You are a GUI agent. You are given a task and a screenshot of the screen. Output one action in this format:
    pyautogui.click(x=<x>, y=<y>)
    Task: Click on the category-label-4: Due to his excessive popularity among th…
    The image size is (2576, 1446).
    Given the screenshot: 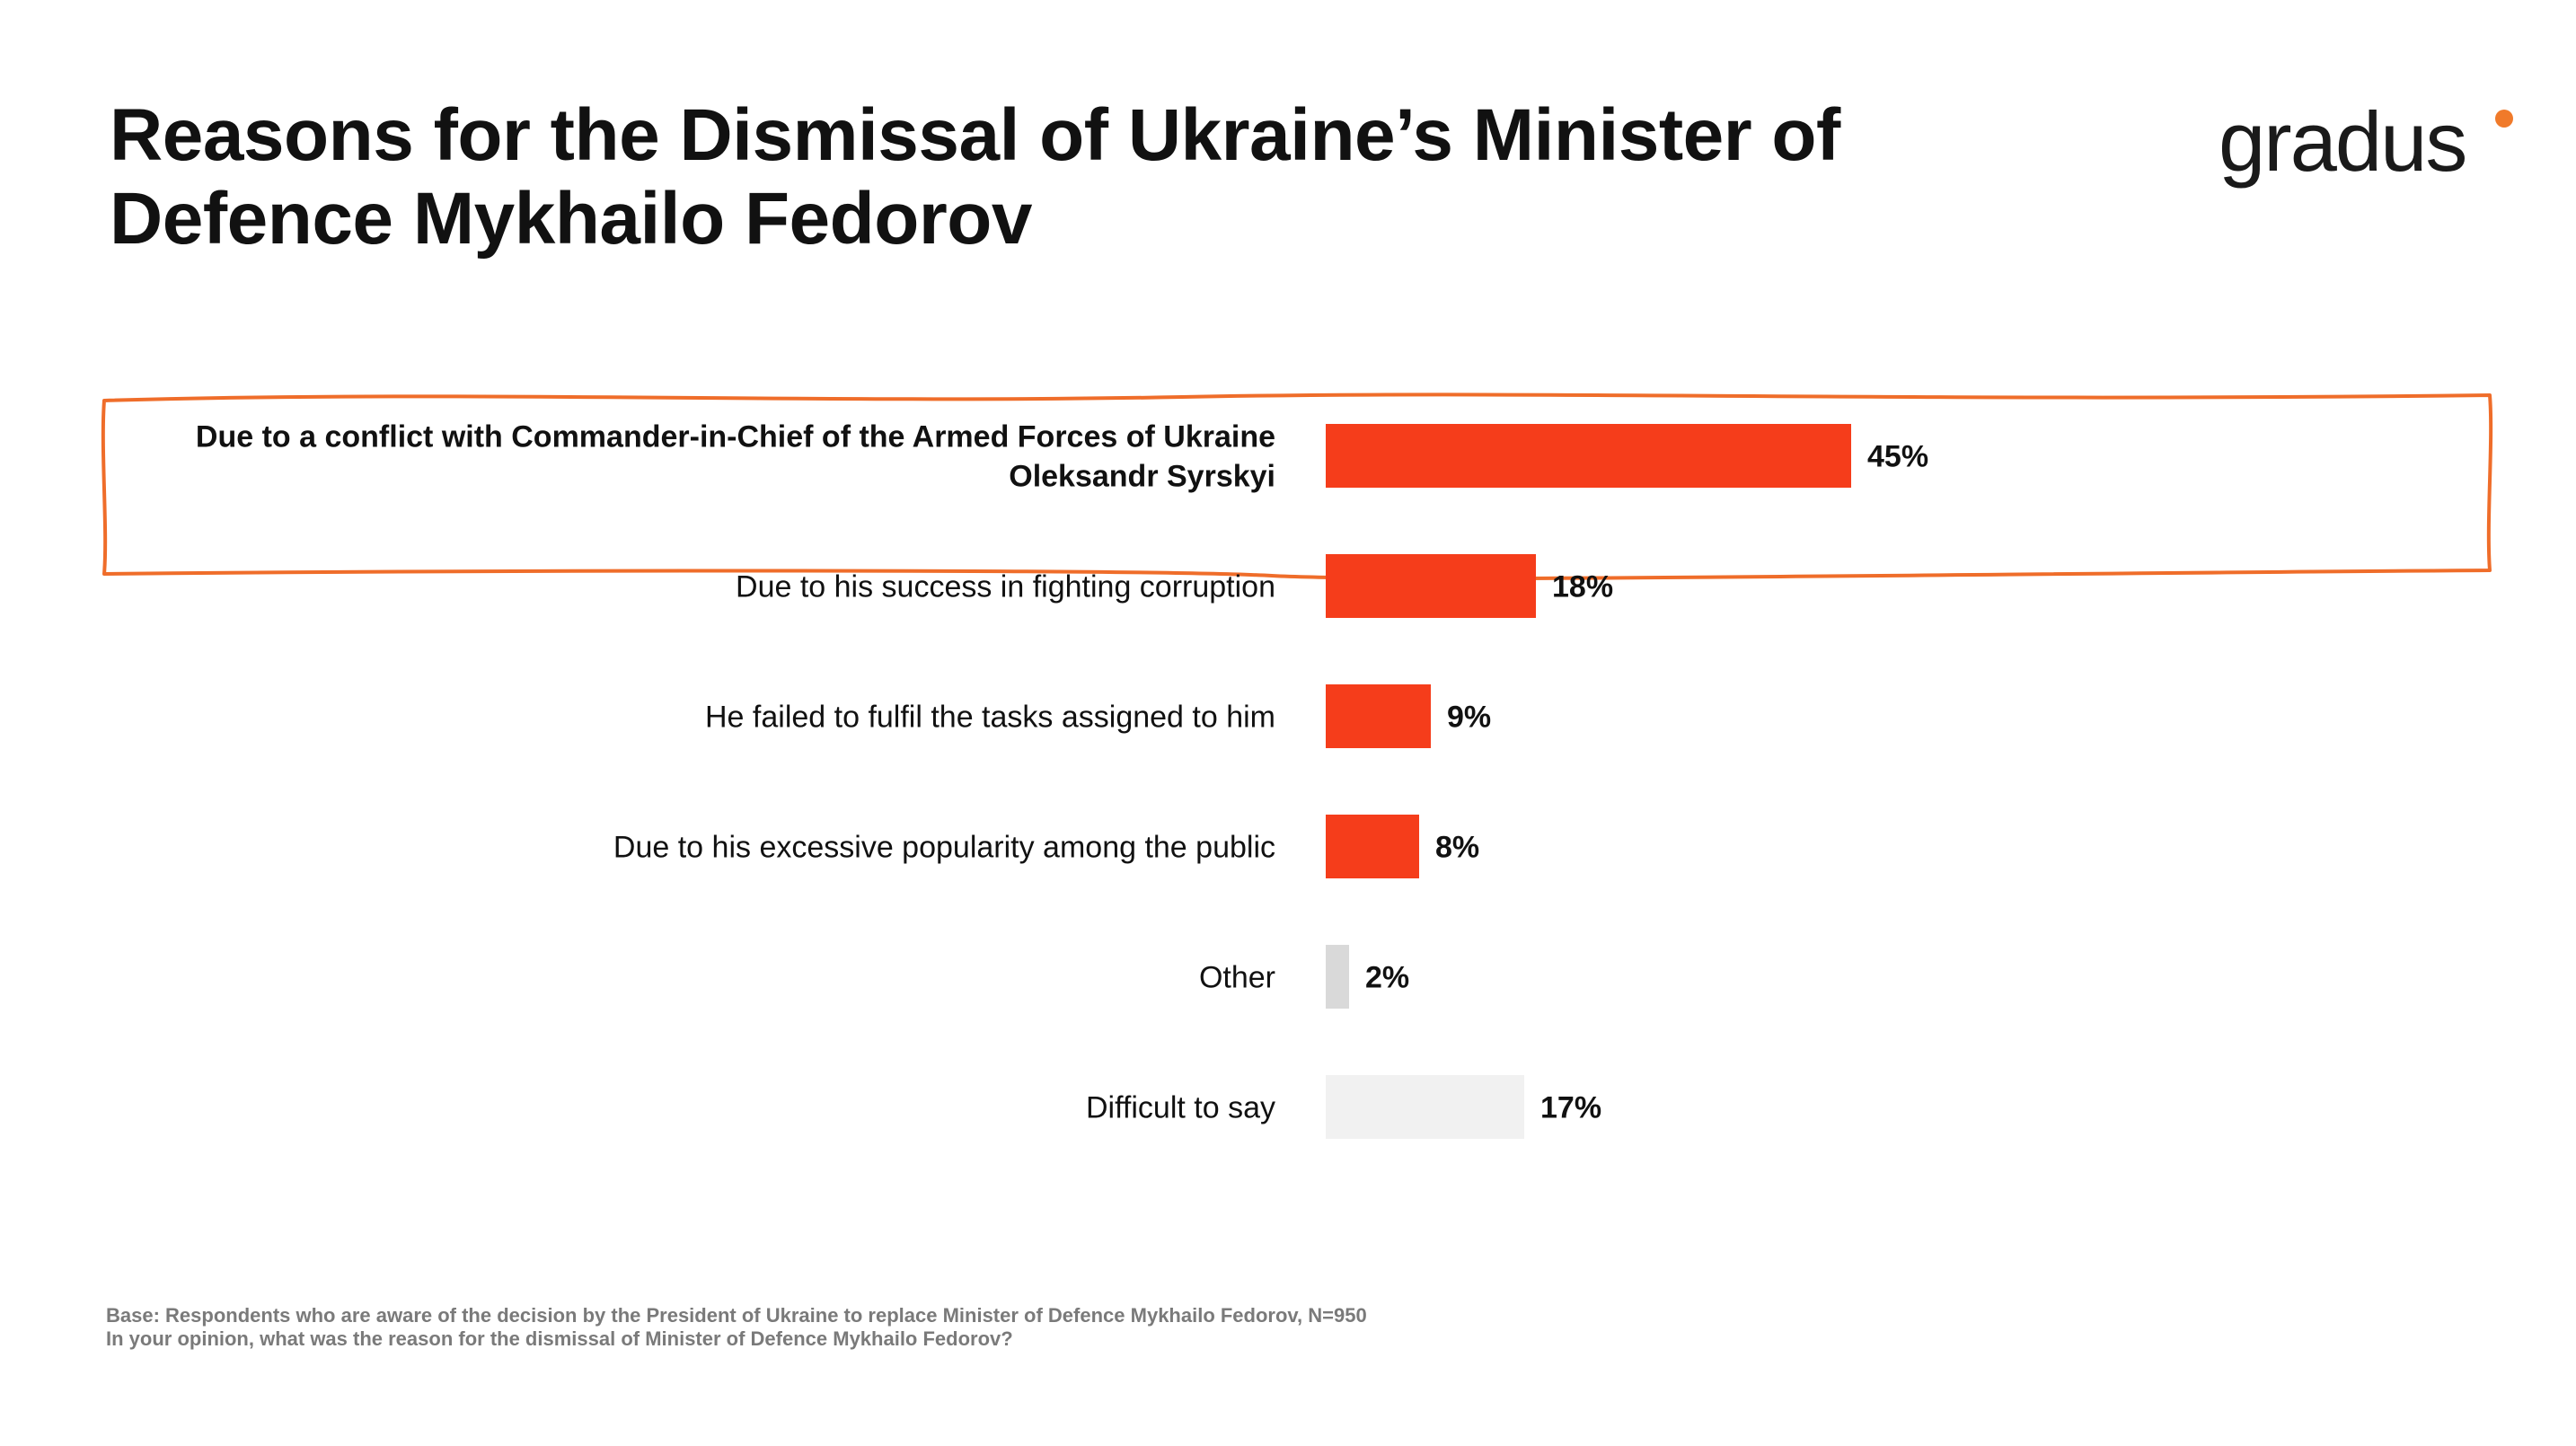 What is the action you would take?
    pyautogui.click(x=944, y=848)
    